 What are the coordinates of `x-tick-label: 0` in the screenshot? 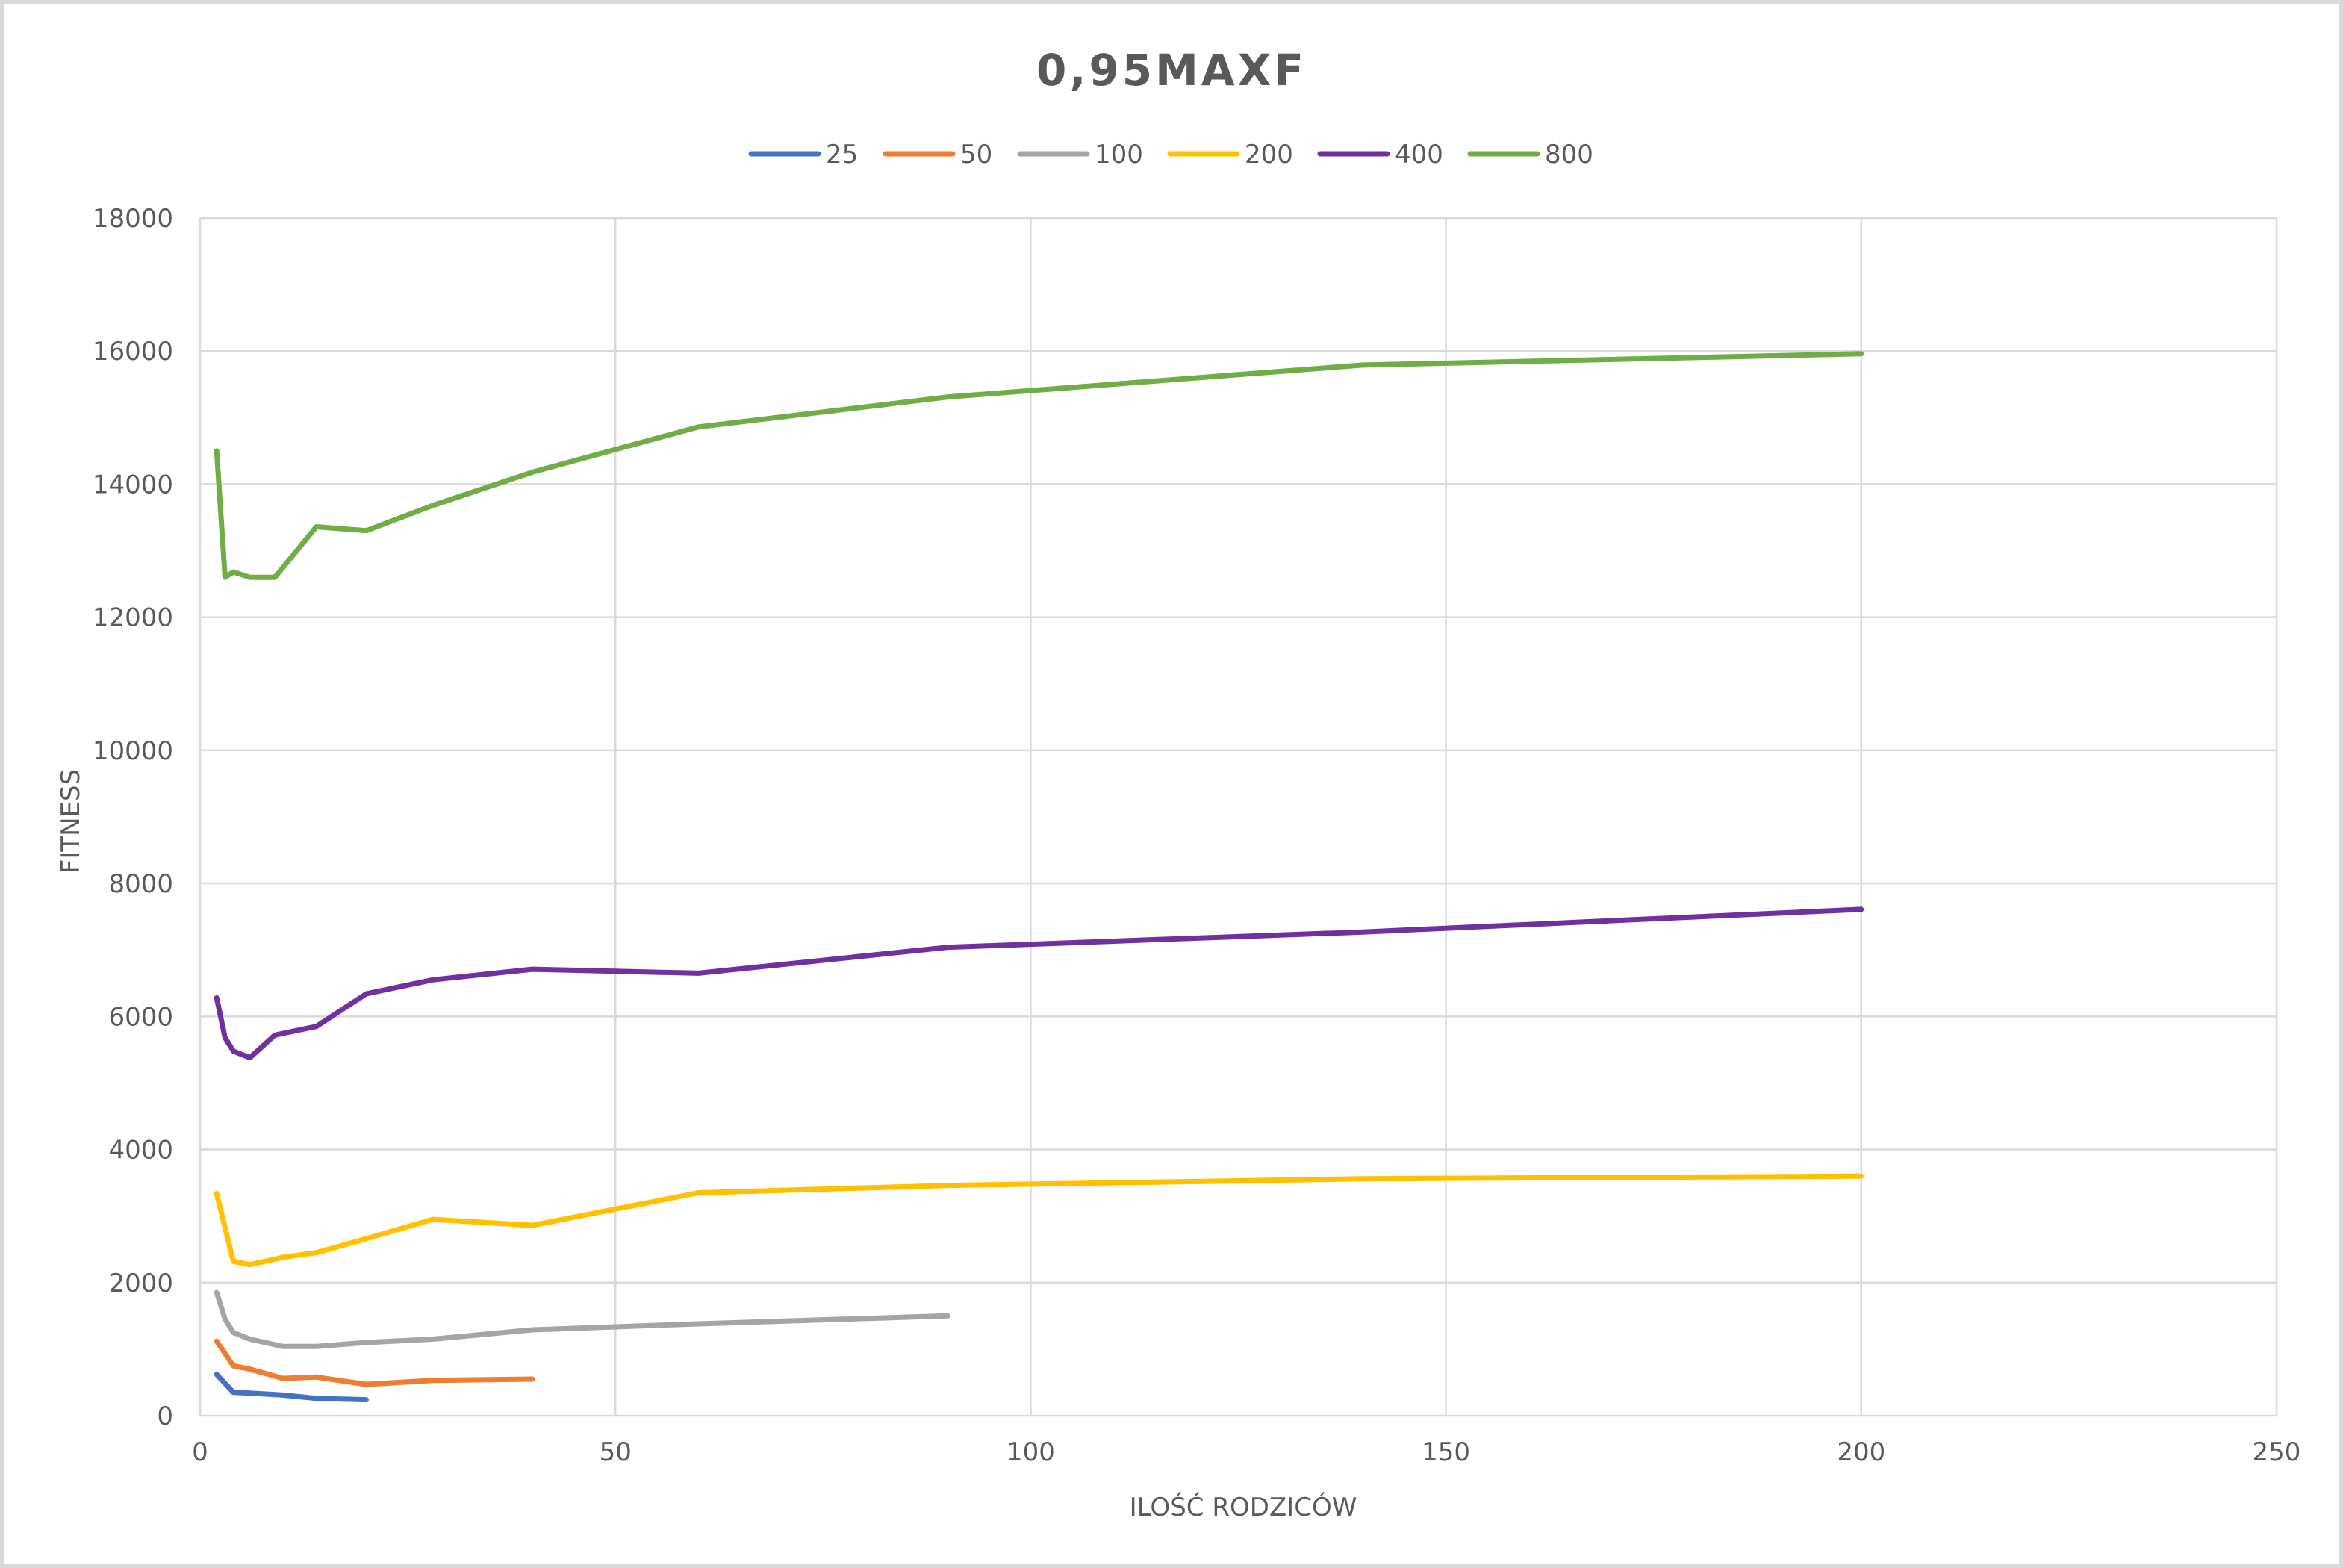 It's located at (200, 1452).